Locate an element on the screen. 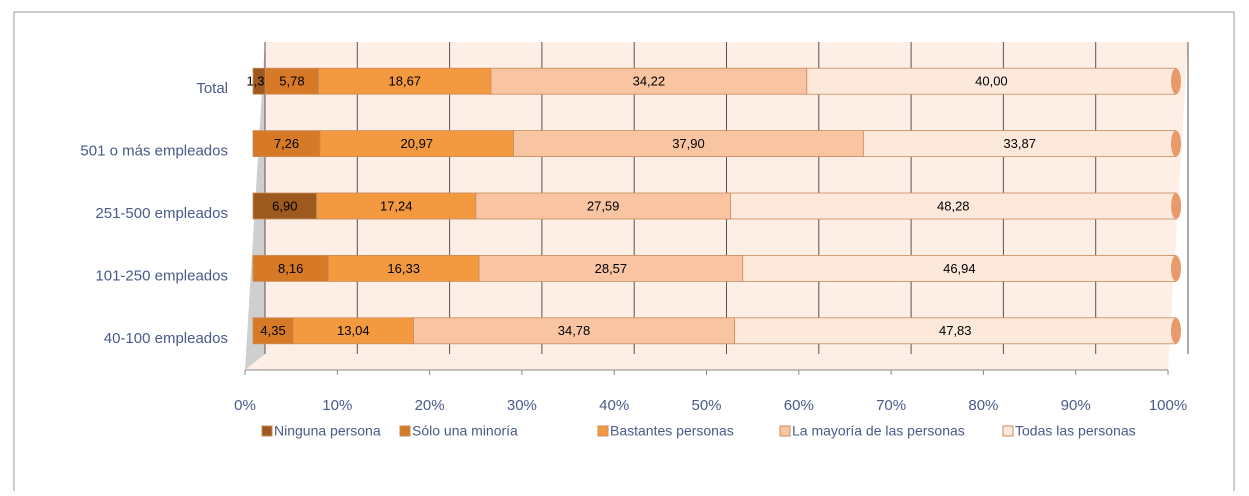 The height and width of the screenshot is (496, 1249). data-label: 13,04 is located at coordinates (353, 330).